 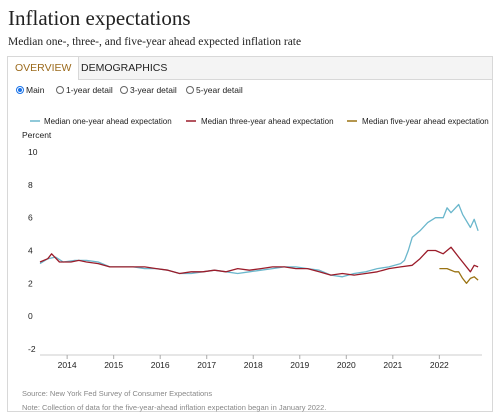 I want to click on x-tick-label: 2020, so click(x=346, y=365).